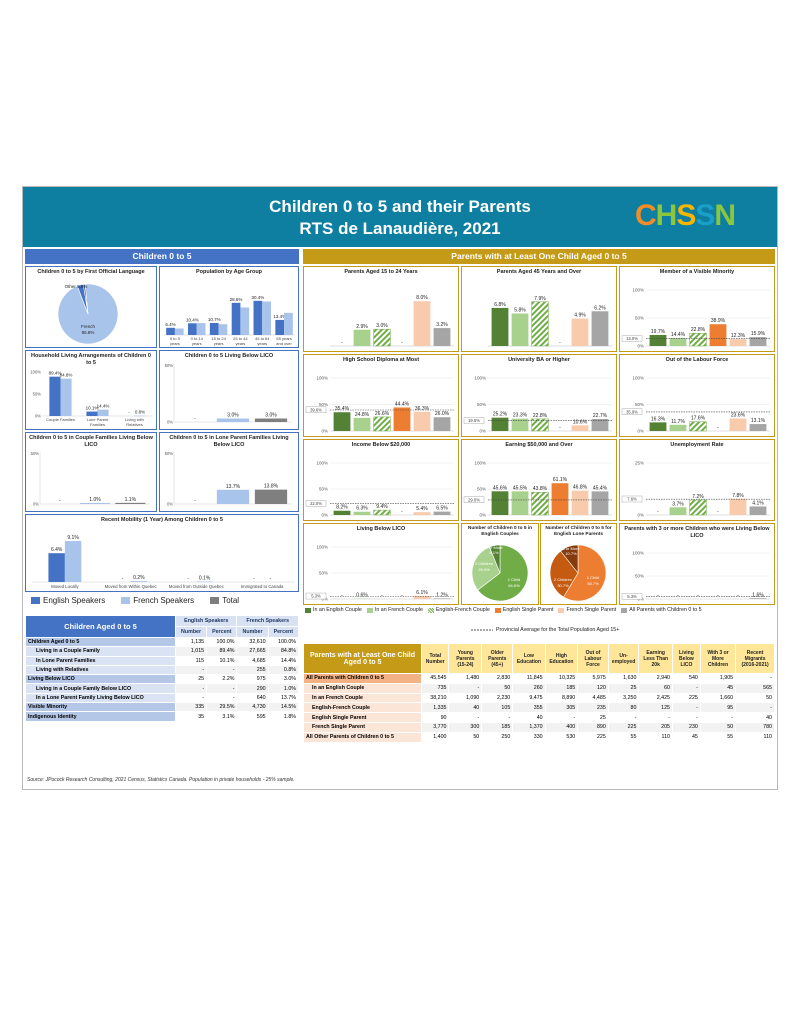 This screenshot has width=800, height=1035. What do you see at coordinates (500, 415) in the screenshot?
I see `data-label: 25.2%` at bounding box center [500, 415].